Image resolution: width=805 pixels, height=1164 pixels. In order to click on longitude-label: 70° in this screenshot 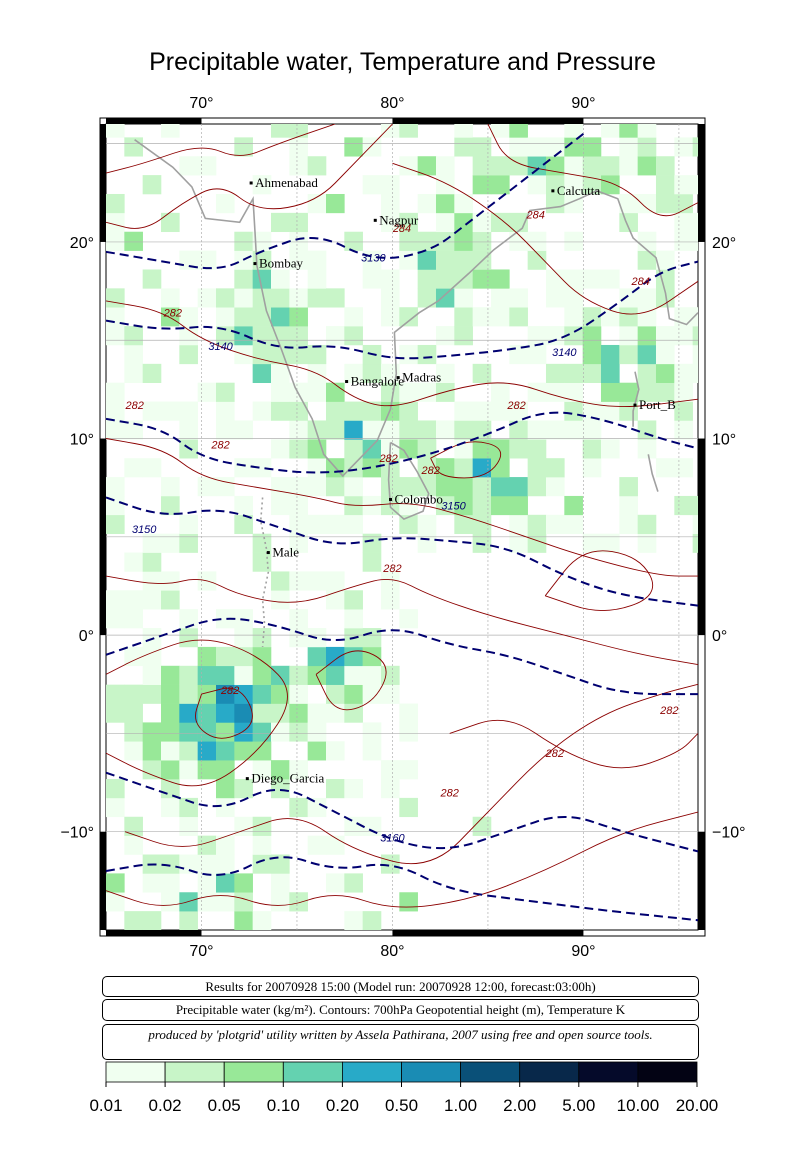, I will do `click(201, 951)`.